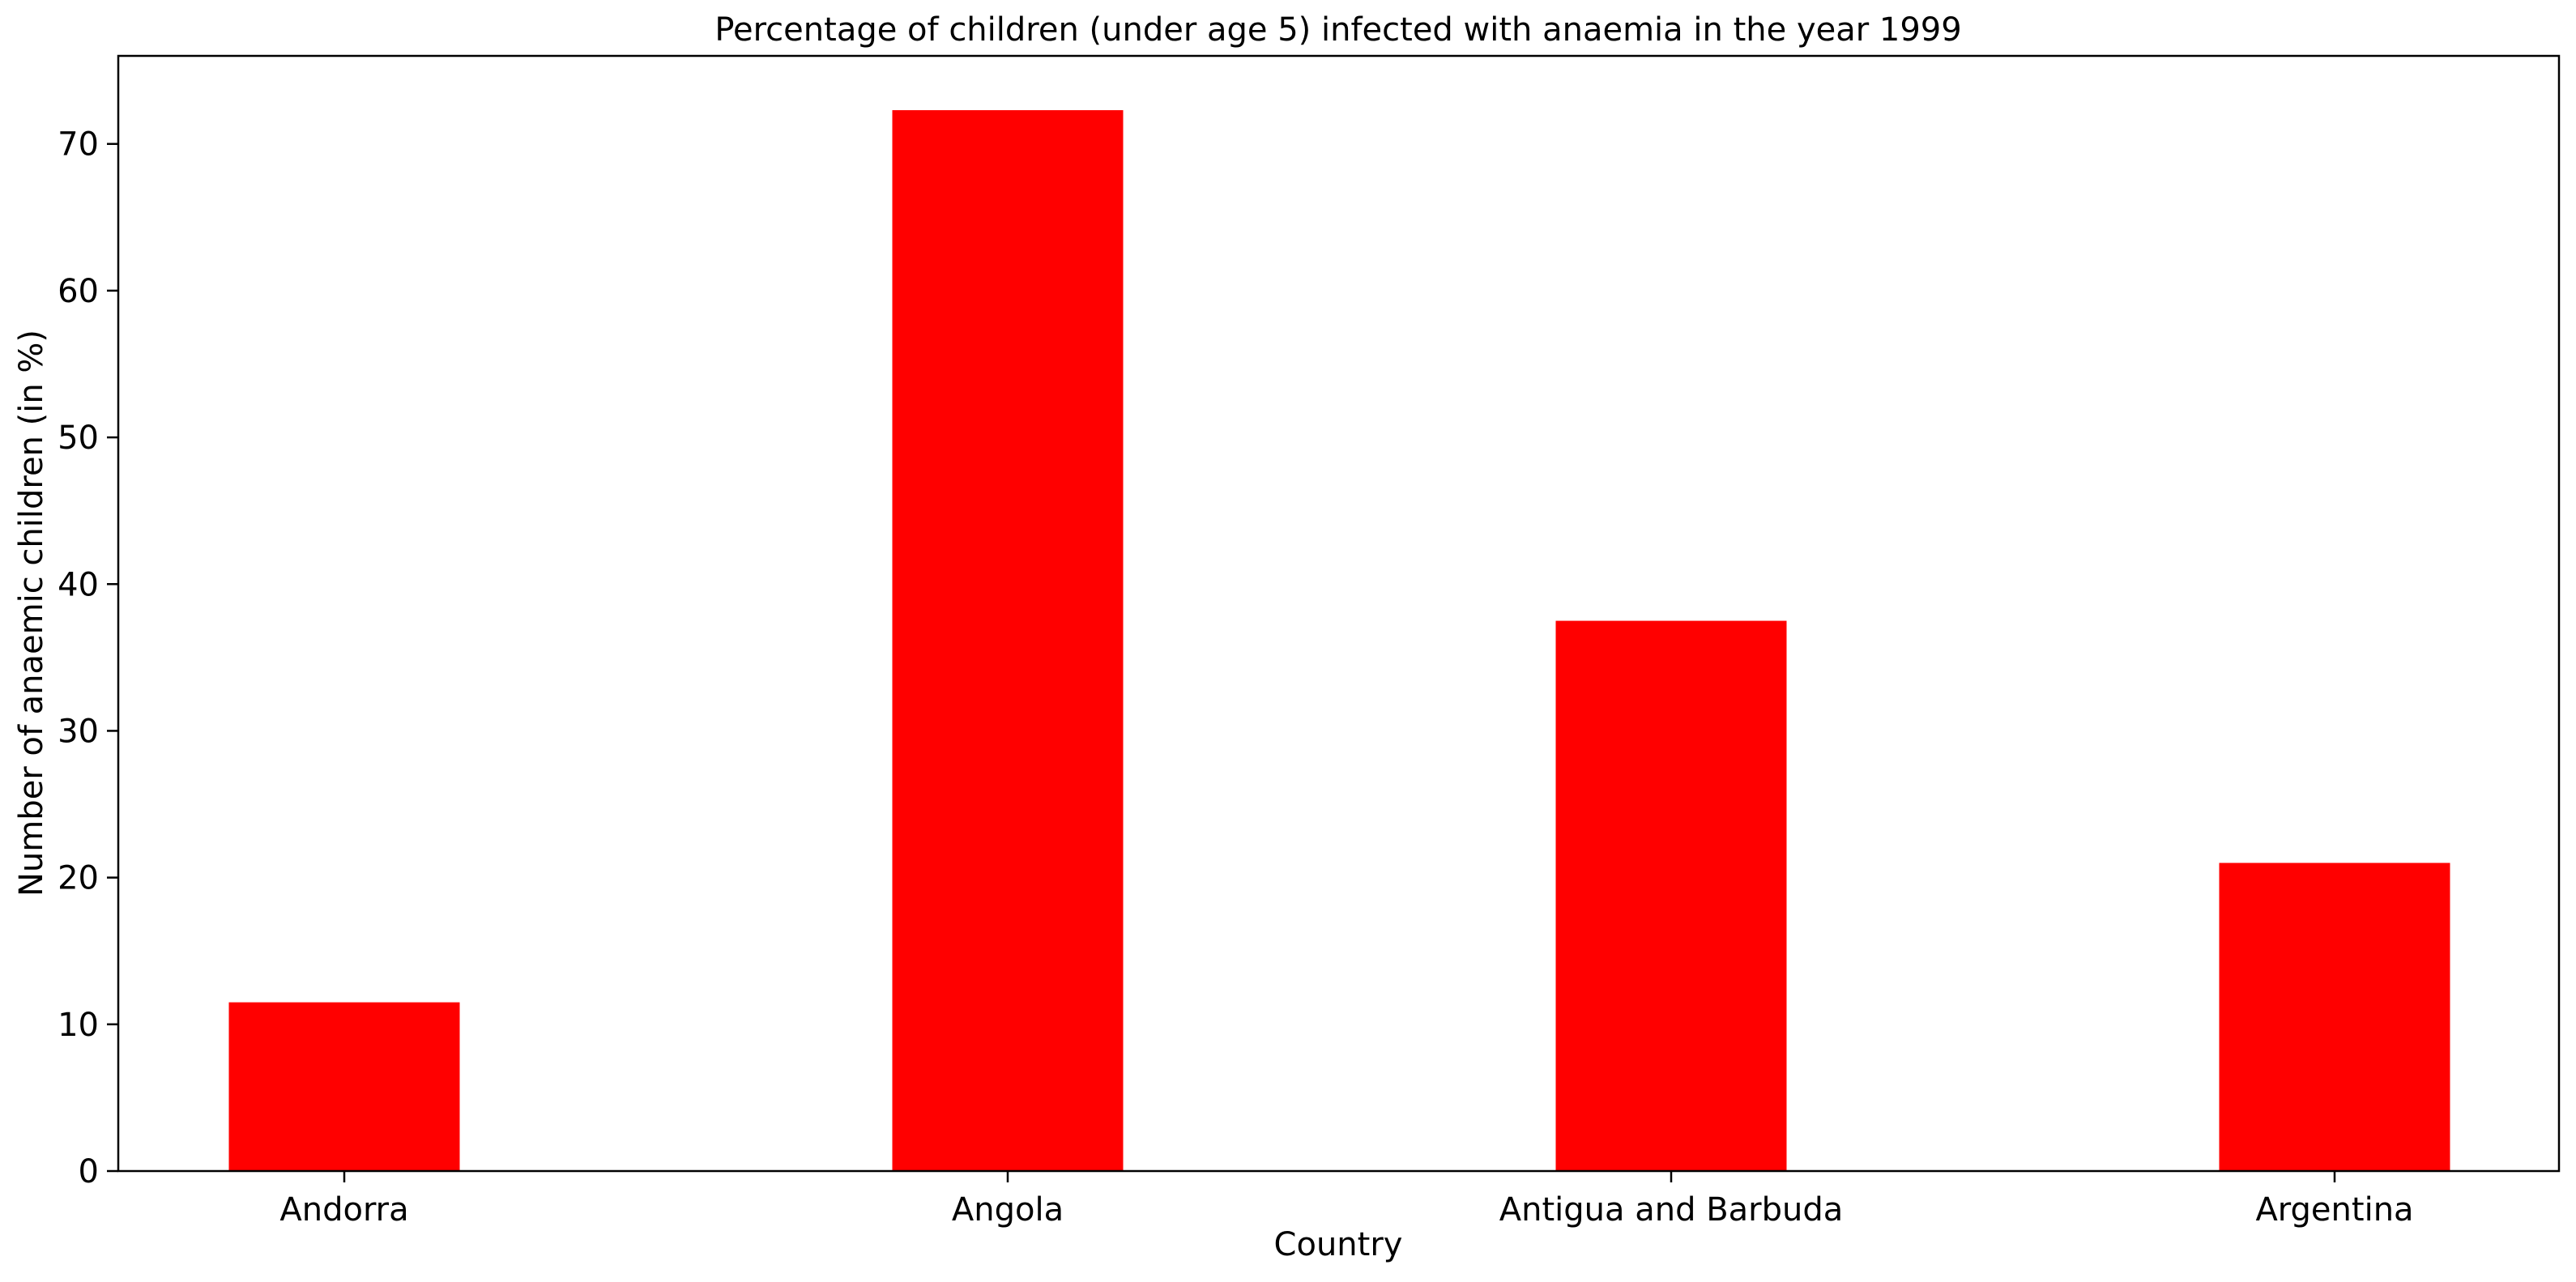 The width and height of the screenshot is (2576, 1282). I want to click on y-tick-label: 20, so click(79, 878).